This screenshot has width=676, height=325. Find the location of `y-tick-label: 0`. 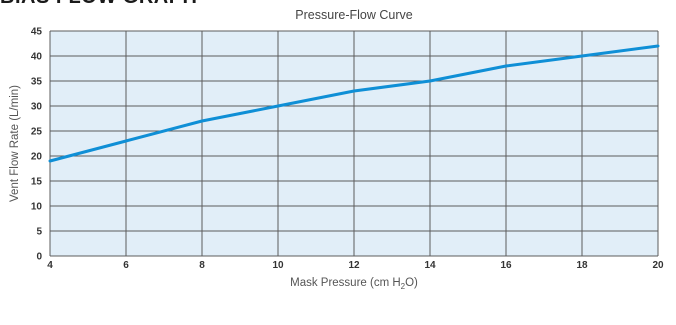

y-tick-label: 0 is located at coordinates (39, 257).